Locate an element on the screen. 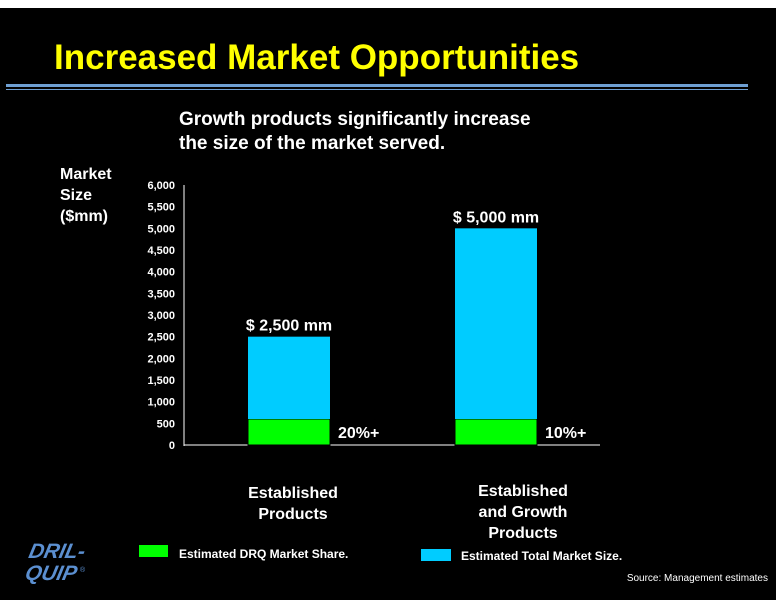  y-axis-label-line: Market is located at coordinates (86, 174).